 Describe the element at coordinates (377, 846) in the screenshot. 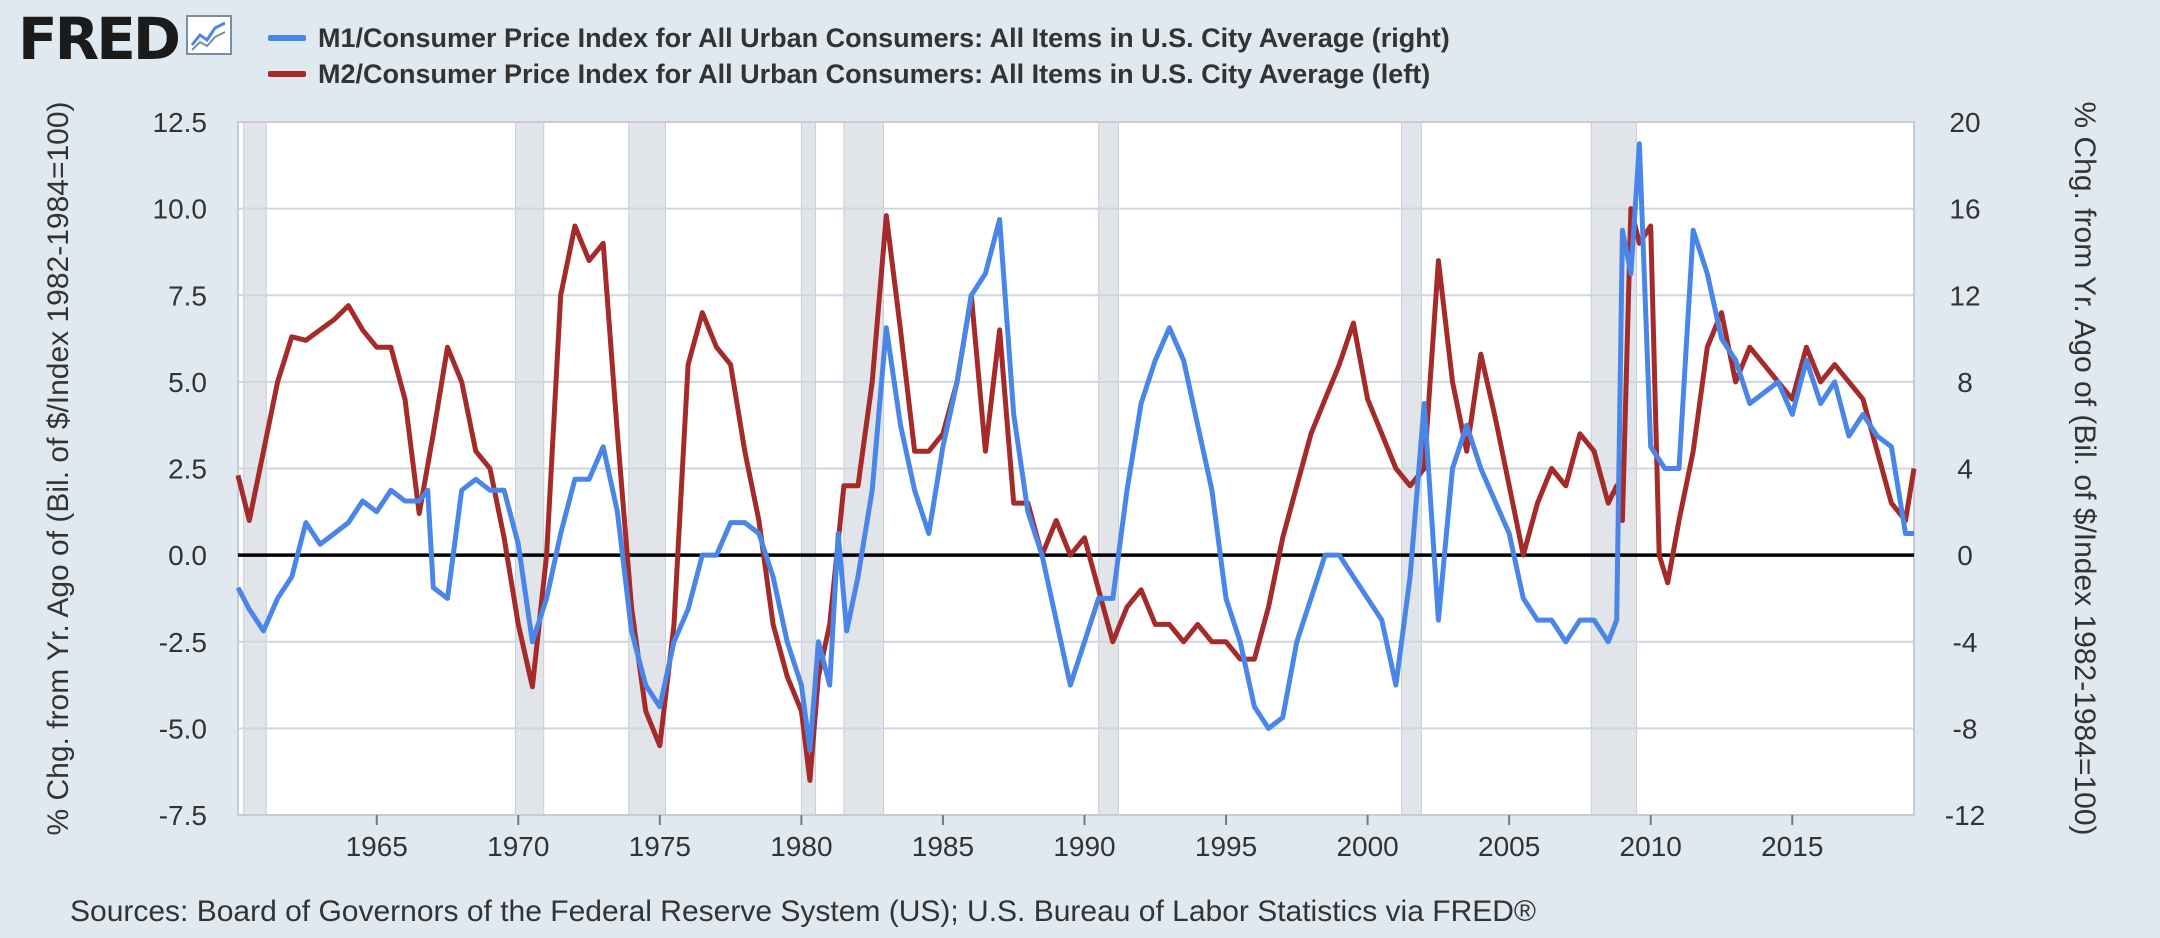

I see `x-tick-label: 1965` at that location.